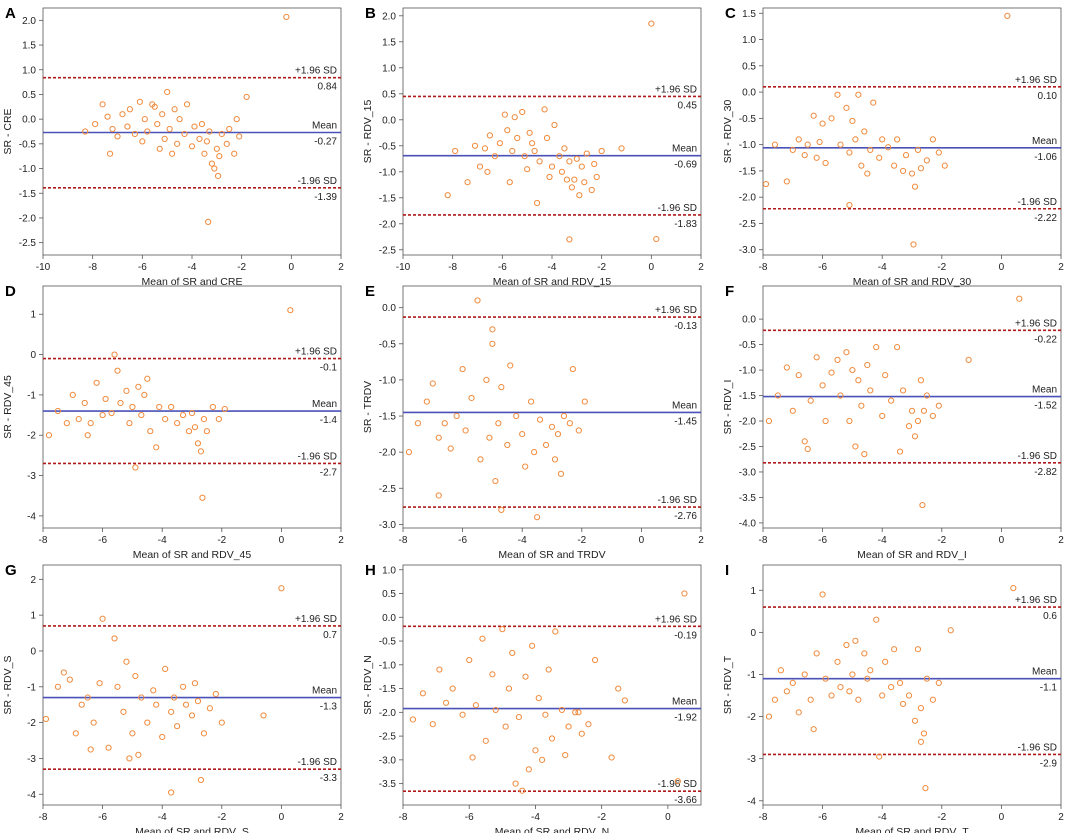  Describe the element at coordinates (652, 267) in the screenshot. I see `x-tick-label: 0` at that location.